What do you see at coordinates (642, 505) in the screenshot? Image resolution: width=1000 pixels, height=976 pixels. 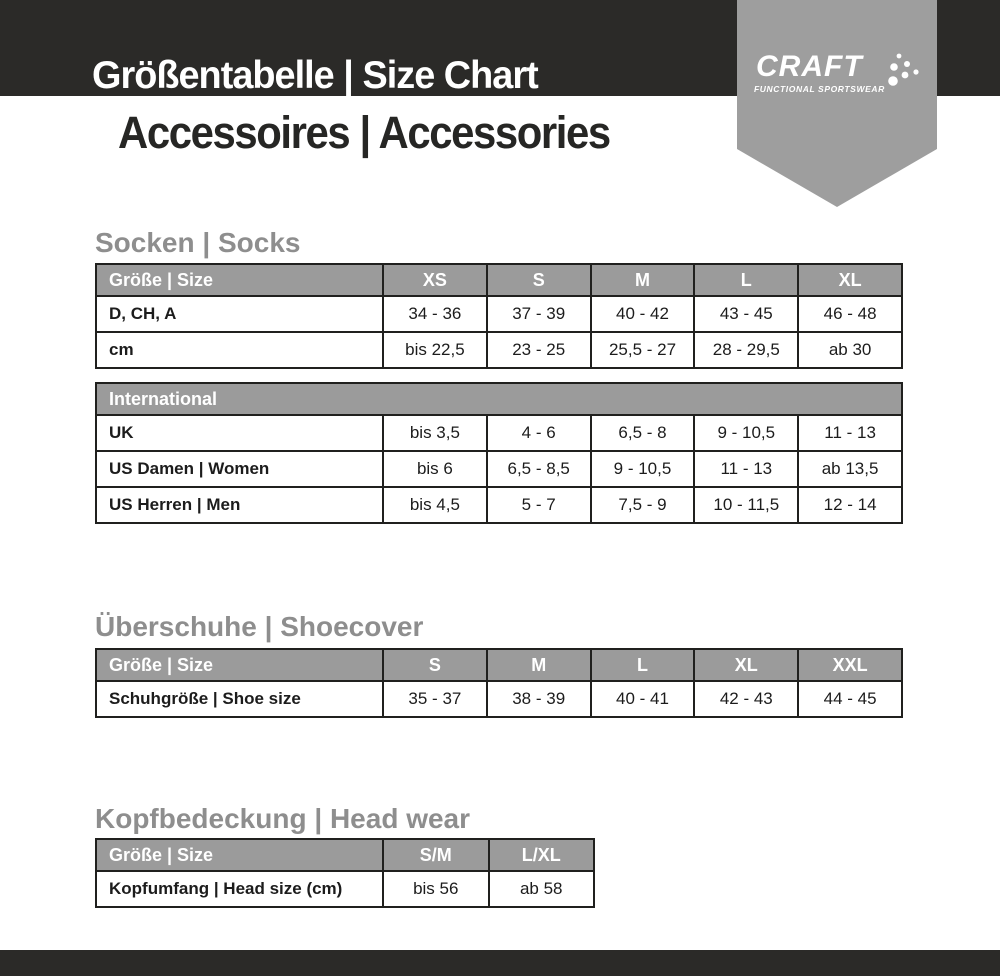 I see `size-value-cell: 7,5 - 9` at bounding box center [642, 505].